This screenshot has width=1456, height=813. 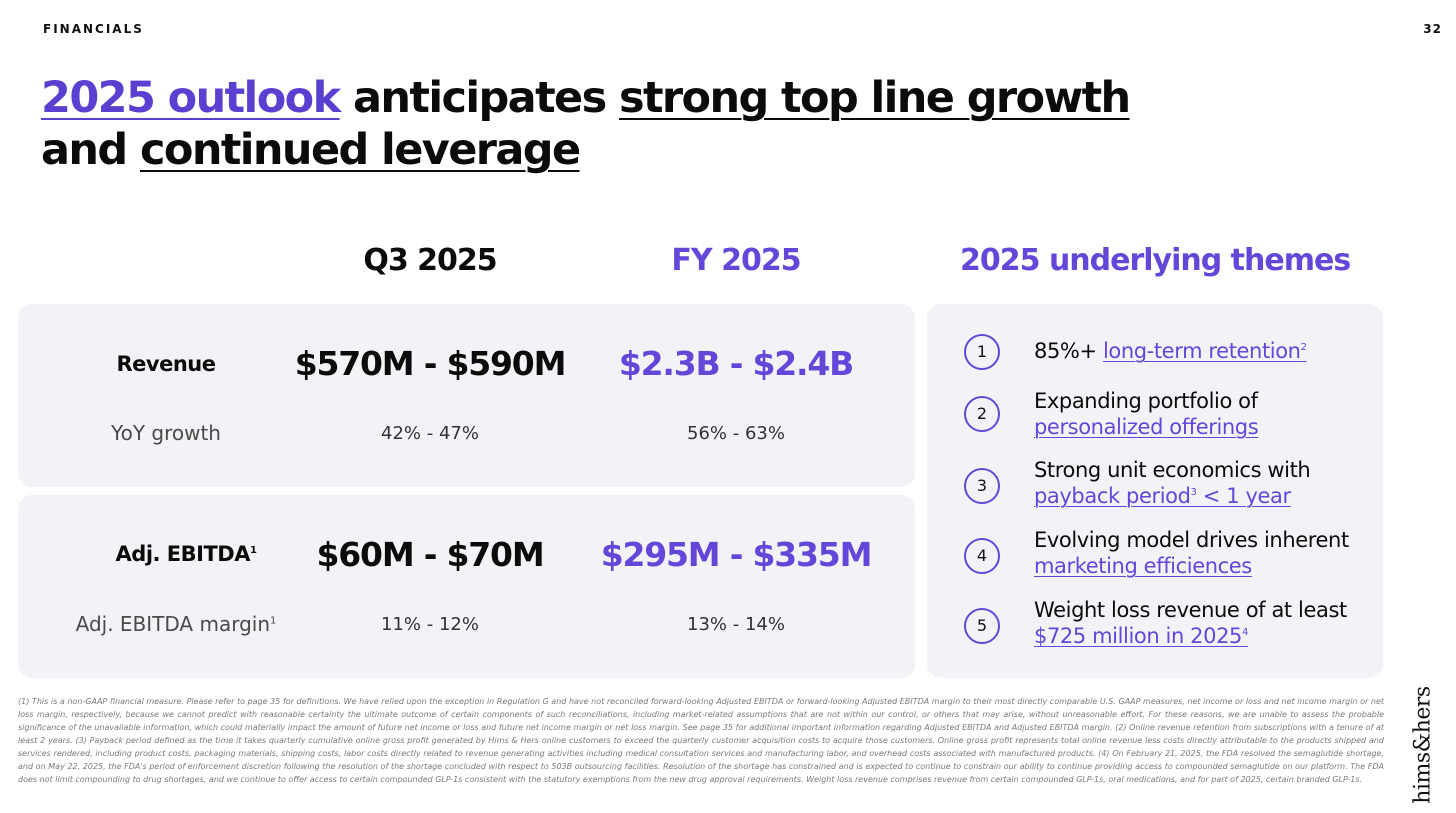 I want to click on theme-number-badge: 2, so click(x=982, y=414).